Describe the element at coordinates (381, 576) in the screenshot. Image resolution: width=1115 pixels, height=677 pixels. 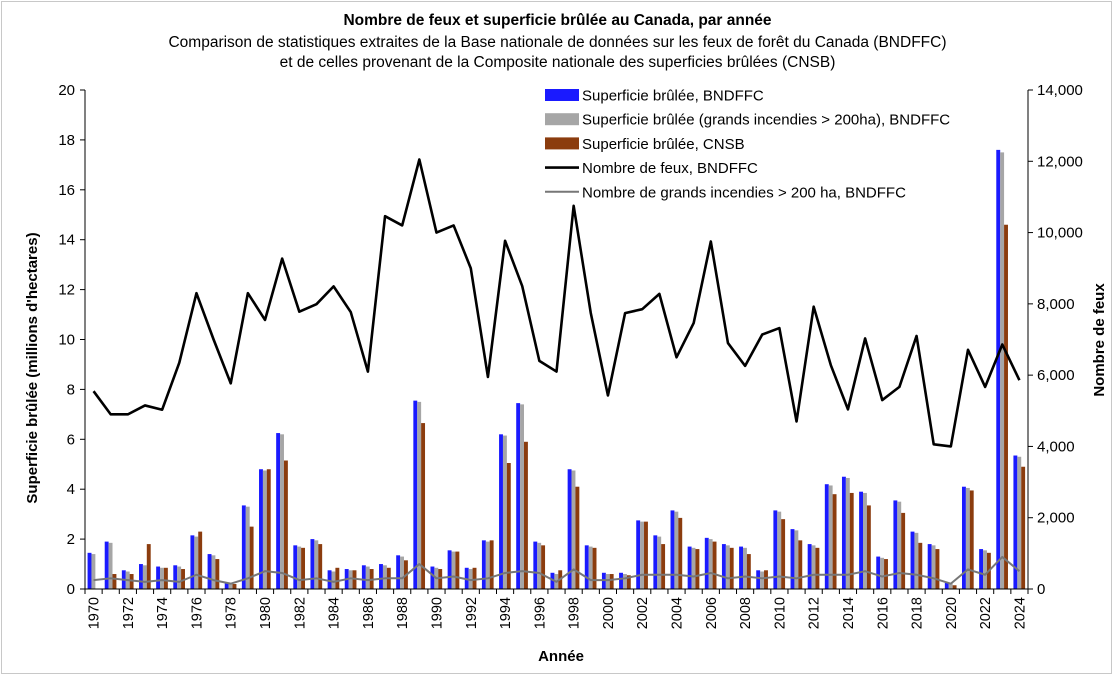
I see `bar-1-1987` at that location.